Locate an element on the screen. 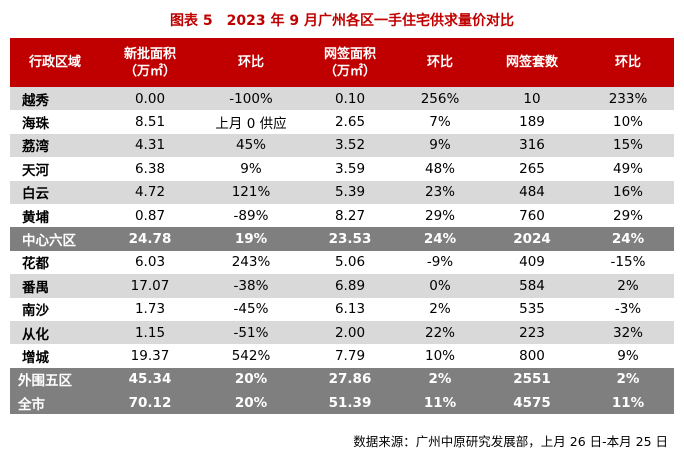 The height and width of the screenshot is (454, 684). figure-title: 图表 5 2023 年 9 月广州各区一手住宅供求量价对比 is located at coordinates (342, 21).